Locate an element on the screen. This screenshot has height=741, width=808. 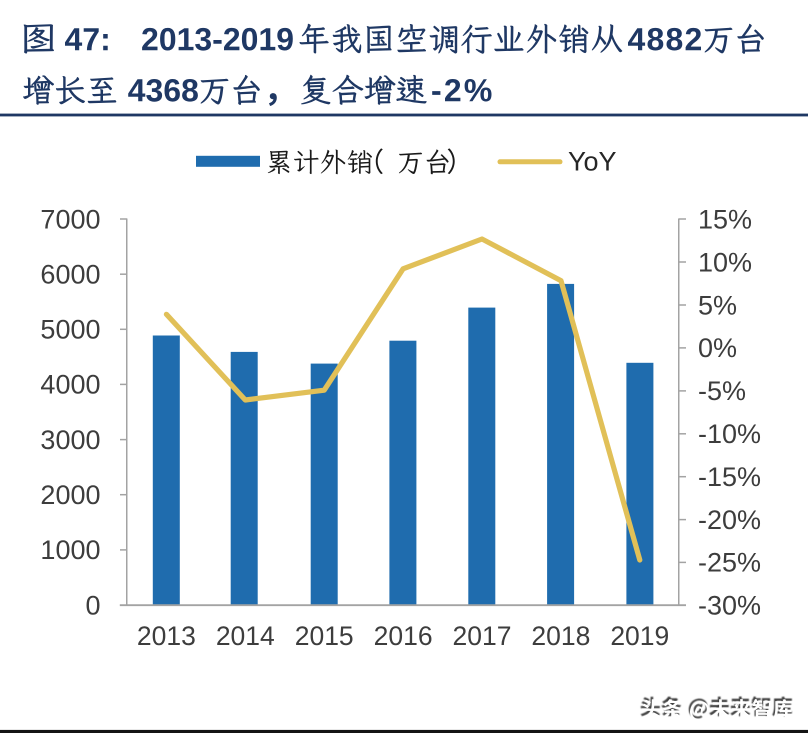
svg-text: 2014 is located at coordinates (245, 636).